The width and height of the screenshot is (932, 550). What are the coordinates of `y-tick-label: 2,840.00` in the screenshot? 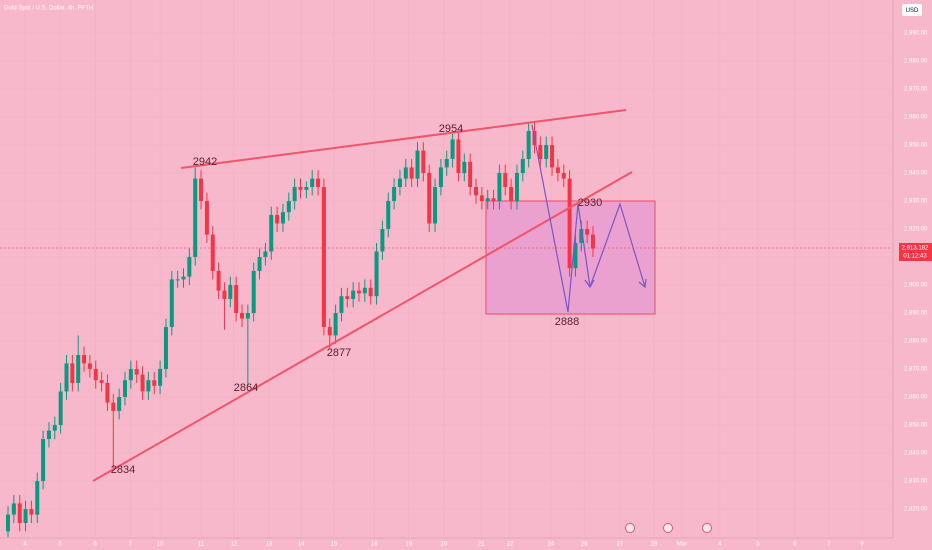 It's located at (916, 454).